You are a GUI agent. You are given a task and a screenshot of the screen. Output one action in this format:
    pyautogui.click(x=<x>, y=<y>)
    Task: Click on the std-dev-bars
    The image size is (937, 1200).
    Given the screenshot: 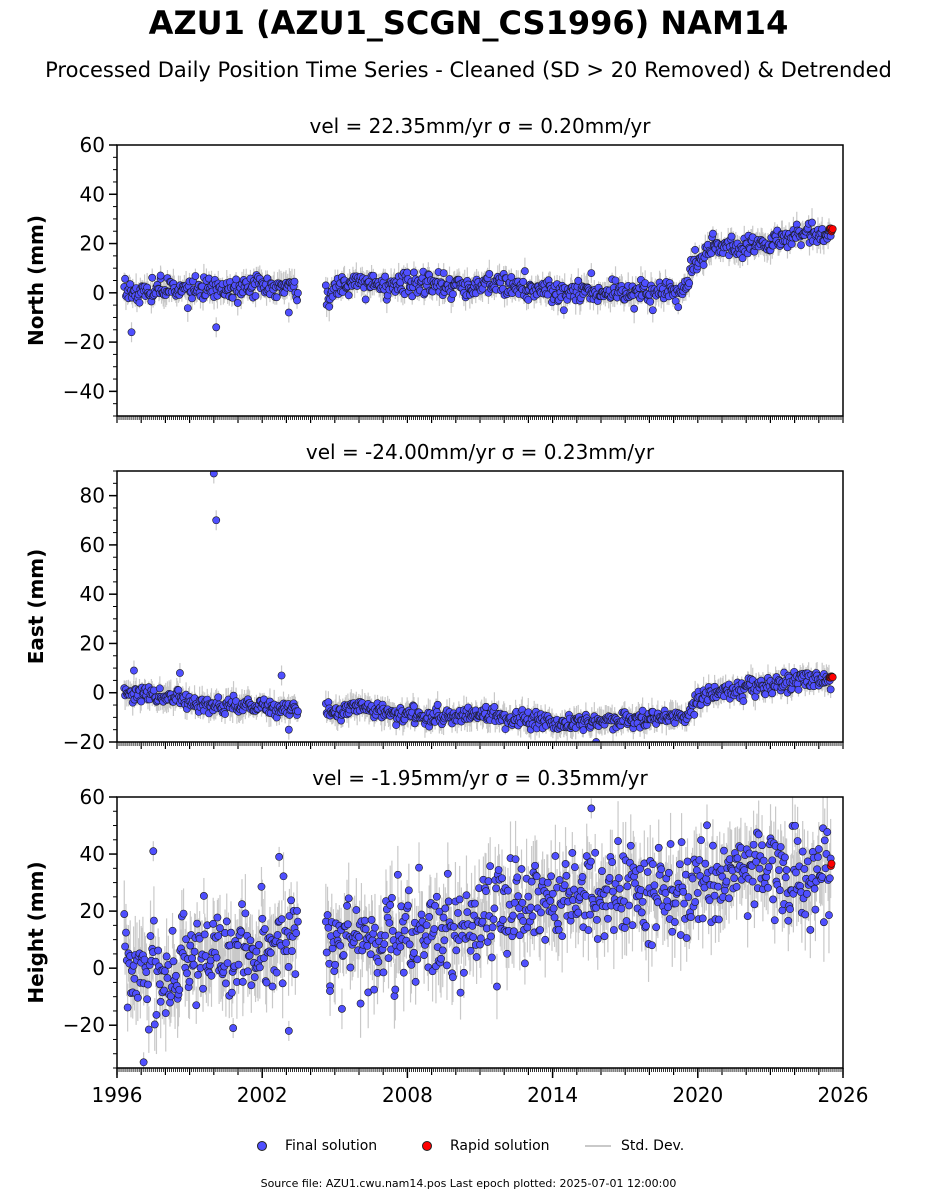 What is the action you would take?
    pyautogui.click(x=477, y=275)
    